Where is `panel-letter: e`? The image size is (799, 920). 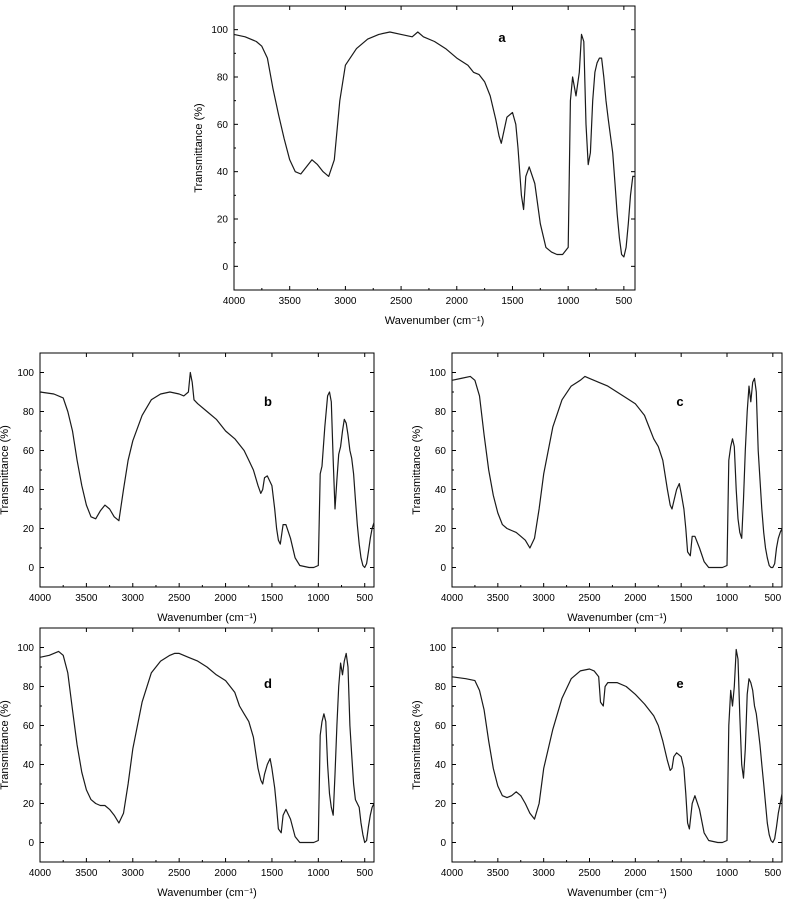 panel-letter: e is located at coordinates (679, 683).